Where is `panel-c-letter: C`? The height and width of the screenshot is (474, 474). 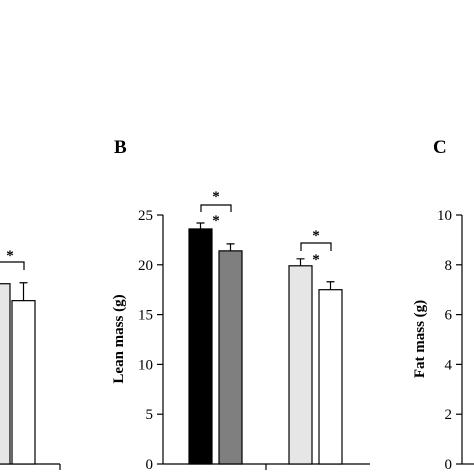
panel-c-letter: C is located at coordinates (440, 147).